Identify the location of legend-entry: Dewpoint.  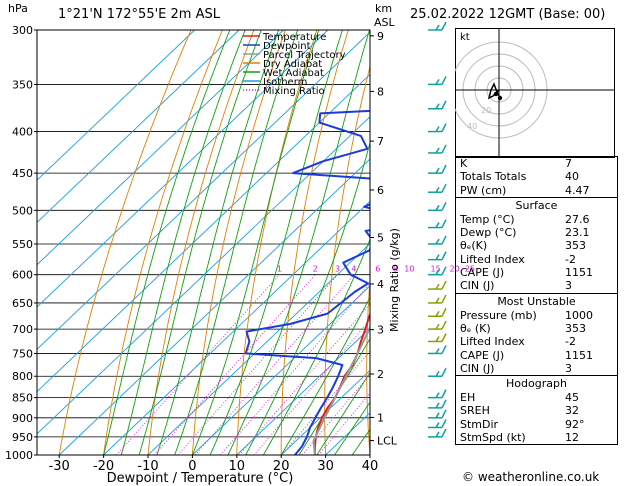
(287, 46).